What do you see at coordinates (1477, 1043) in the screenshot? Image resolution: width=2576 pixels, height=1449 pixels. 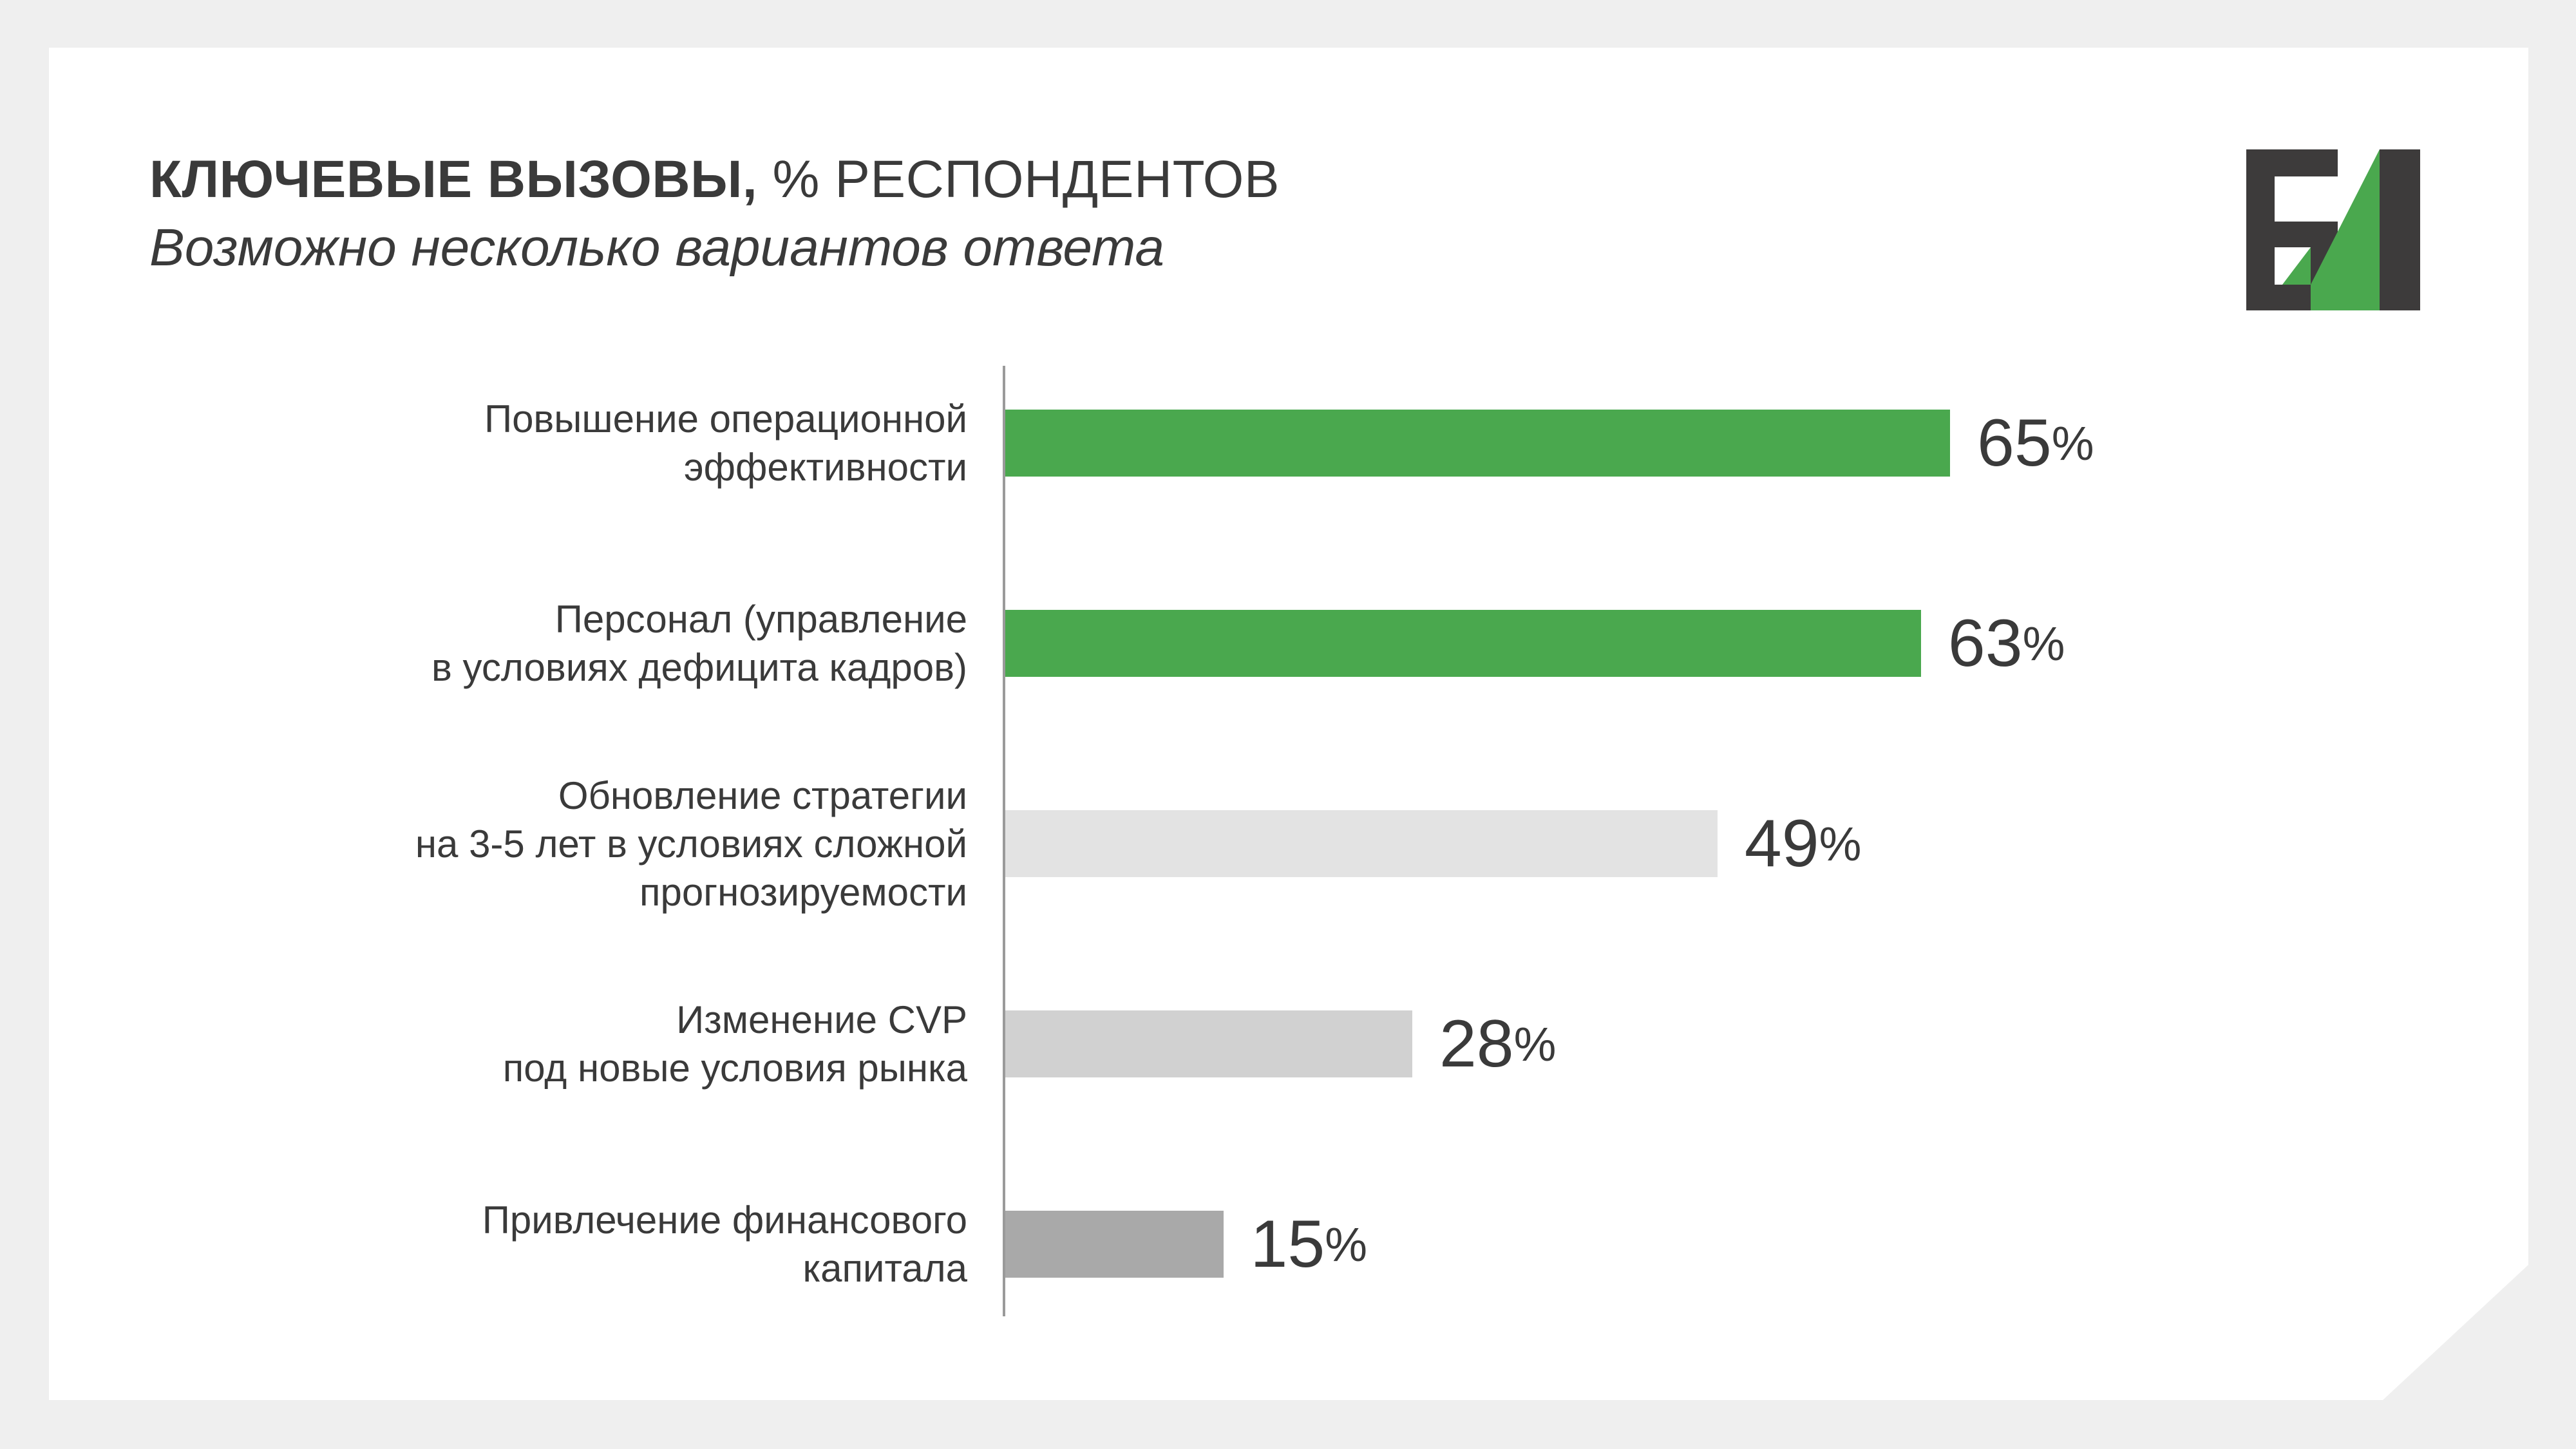 I see `data-label-value: 28` at bounding box center [1477, 1043].